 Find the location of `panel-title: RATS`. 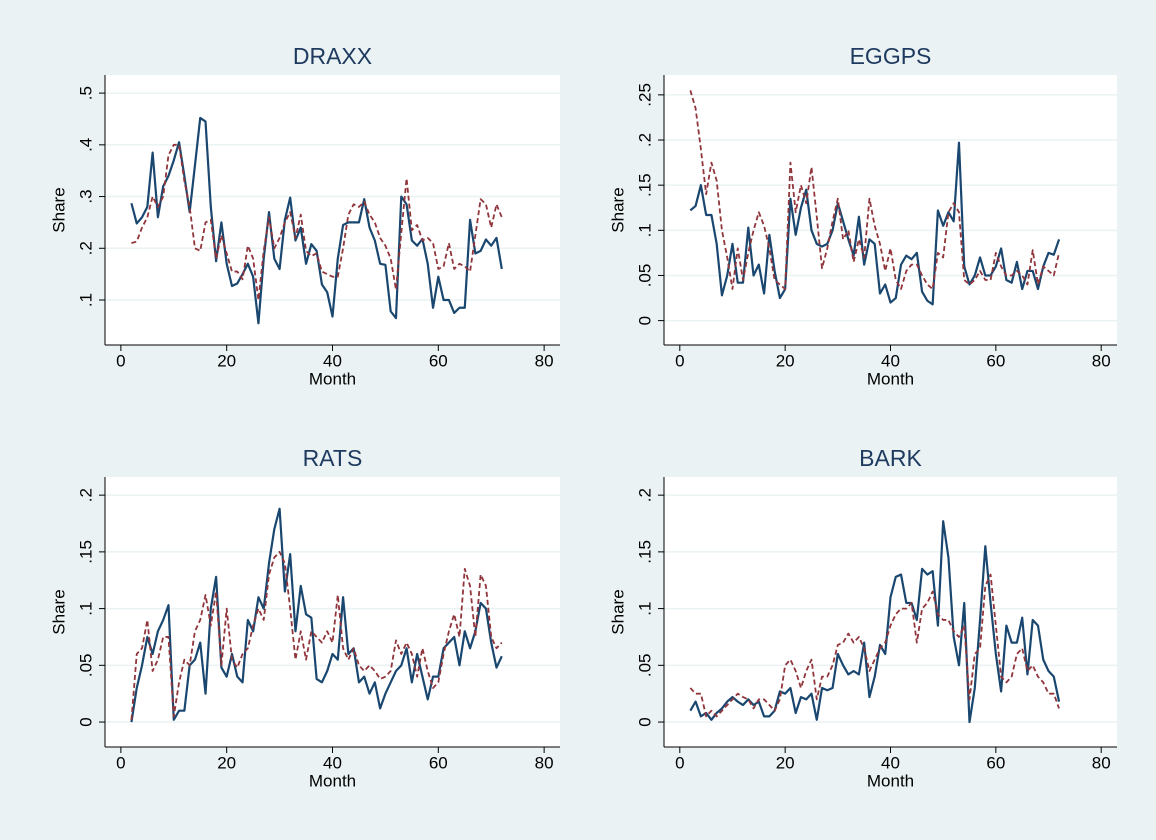

panel-title: RATS is located at coordinates (333, 458).